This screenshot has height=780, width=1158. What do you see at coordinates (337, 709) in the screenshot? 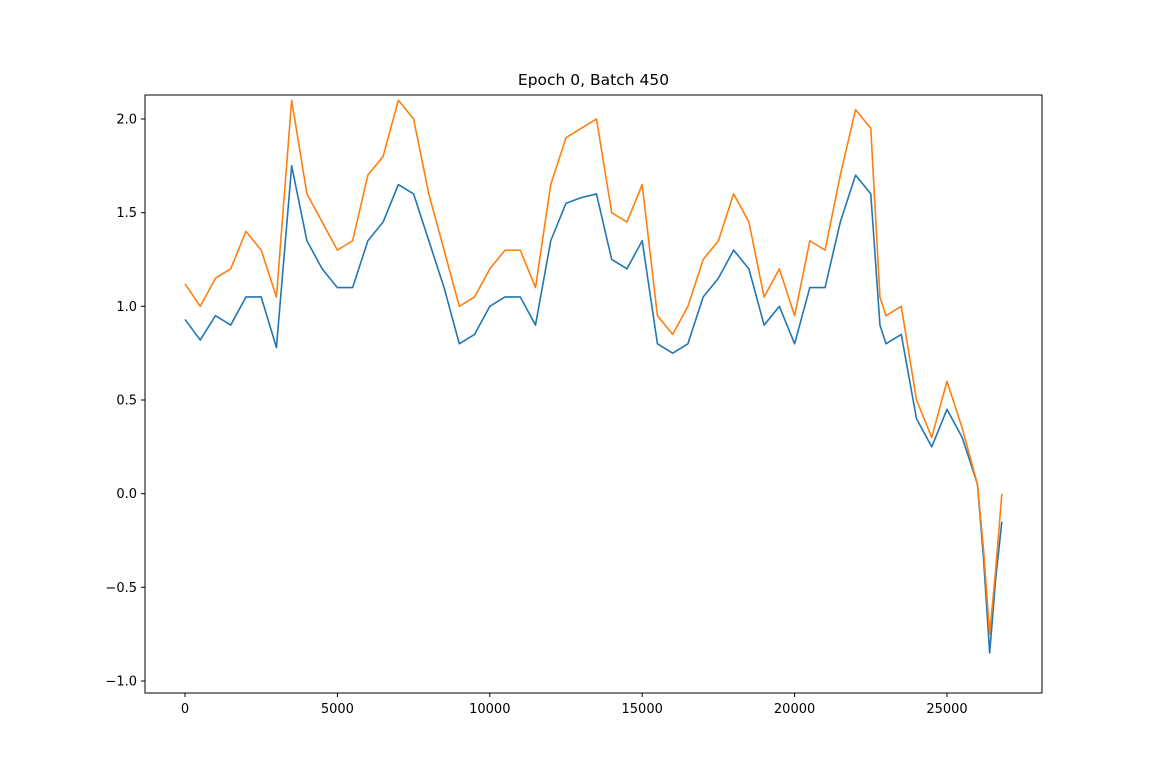
I see `x-tick-label: 5000` at bounding box center [337, 709].